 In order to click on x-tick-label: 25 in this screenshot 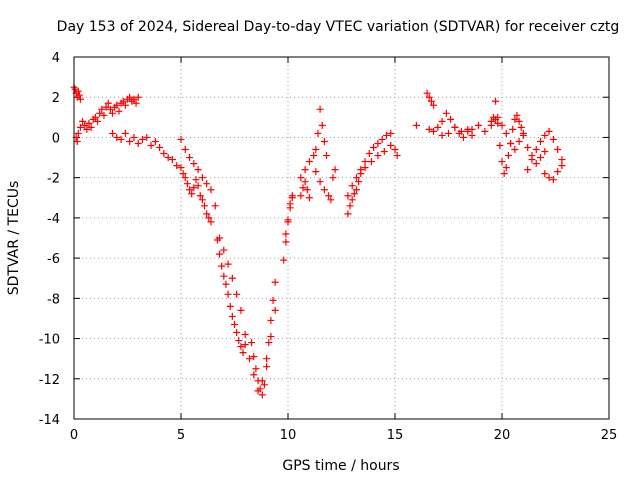, I will do `click(609, 435)`.